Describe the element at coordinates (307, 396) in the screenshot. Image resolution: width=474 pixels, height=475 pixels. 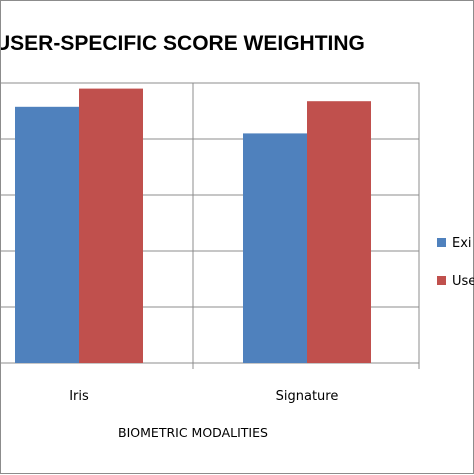
I see `x-tick-label: Signature` at that location.